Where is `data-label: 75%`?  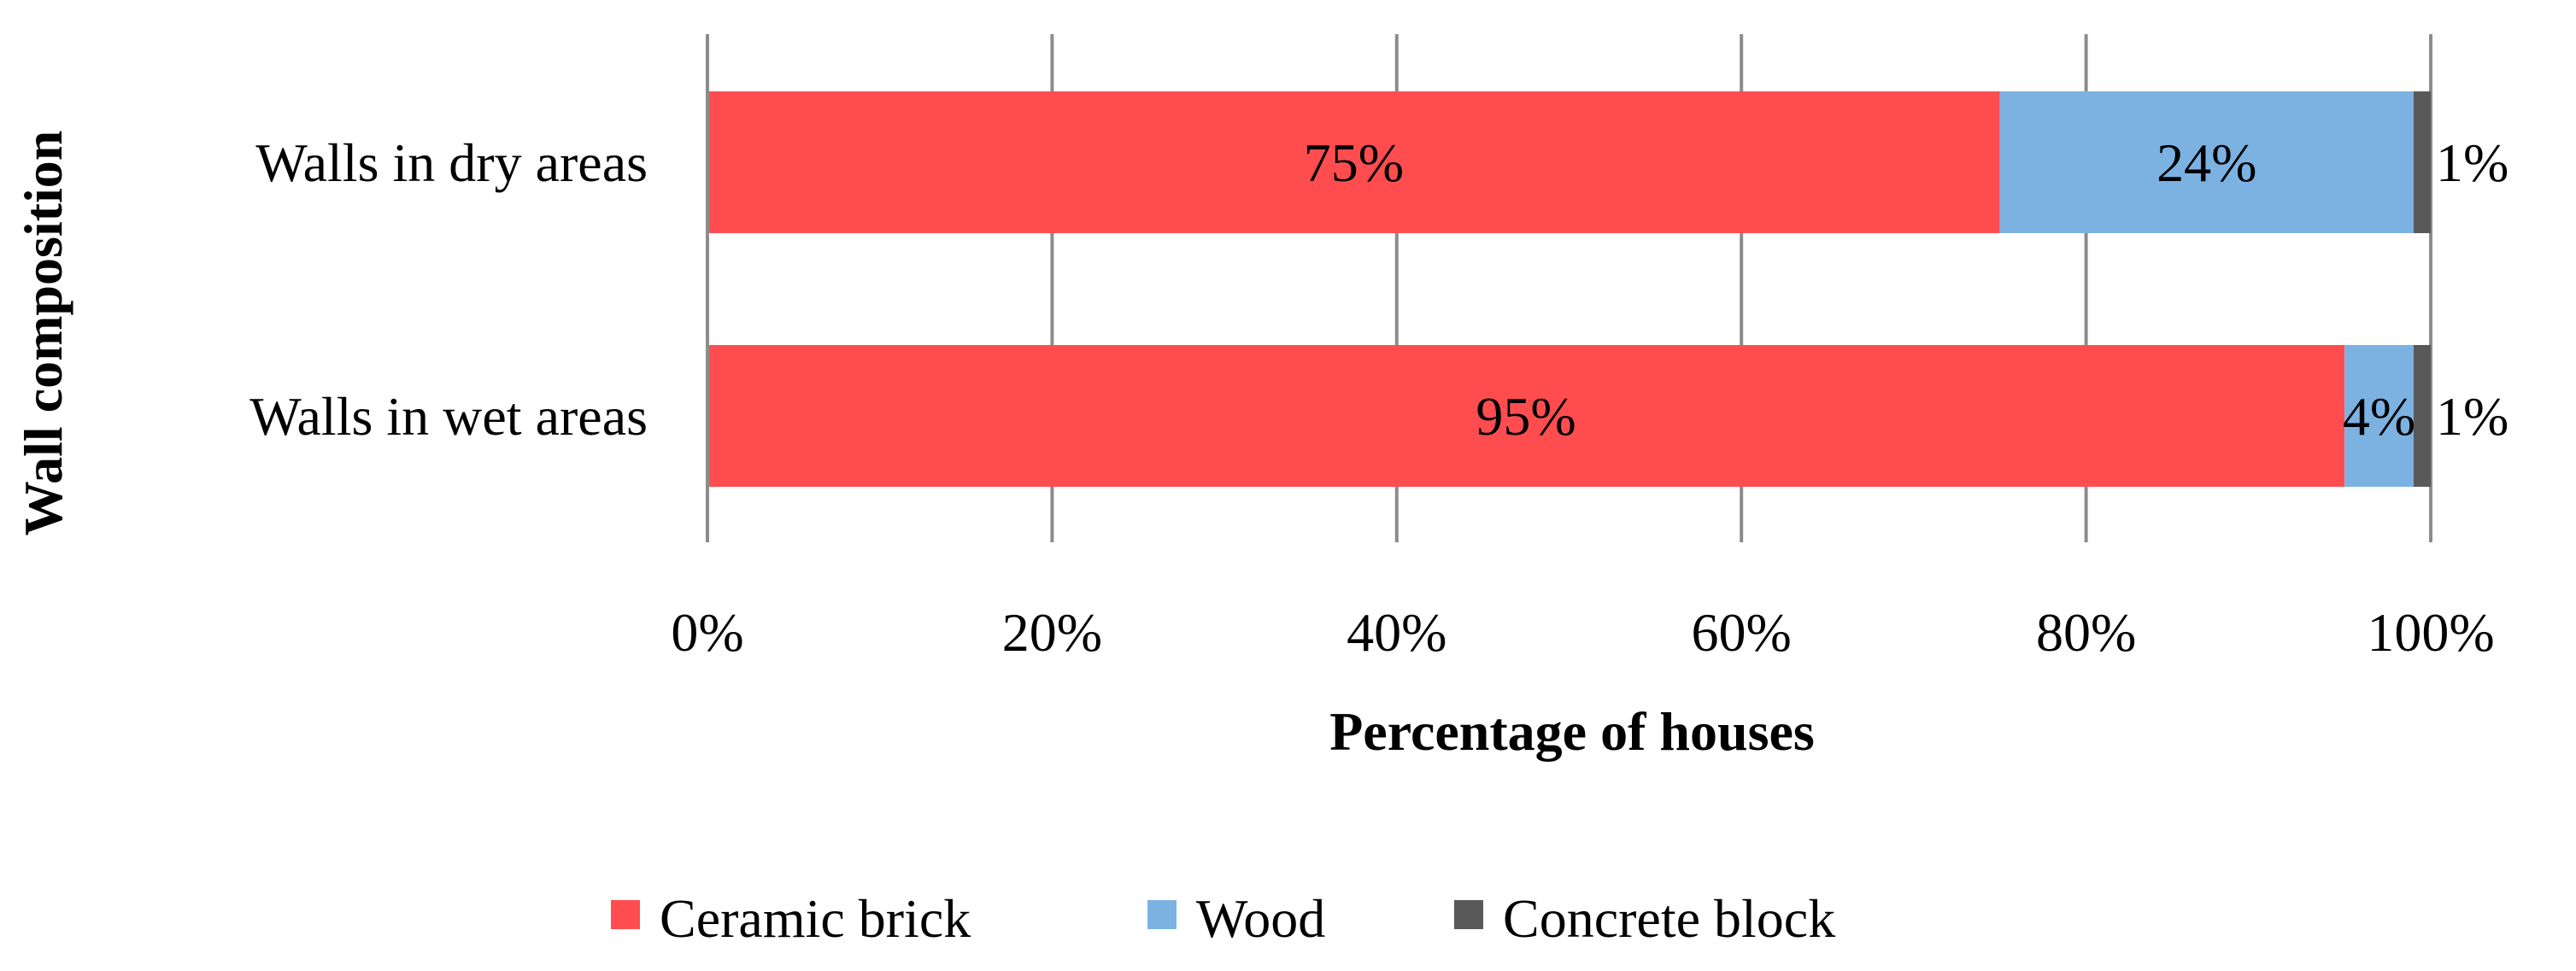 data-label: 75% is located at coordinates (1354, 163).